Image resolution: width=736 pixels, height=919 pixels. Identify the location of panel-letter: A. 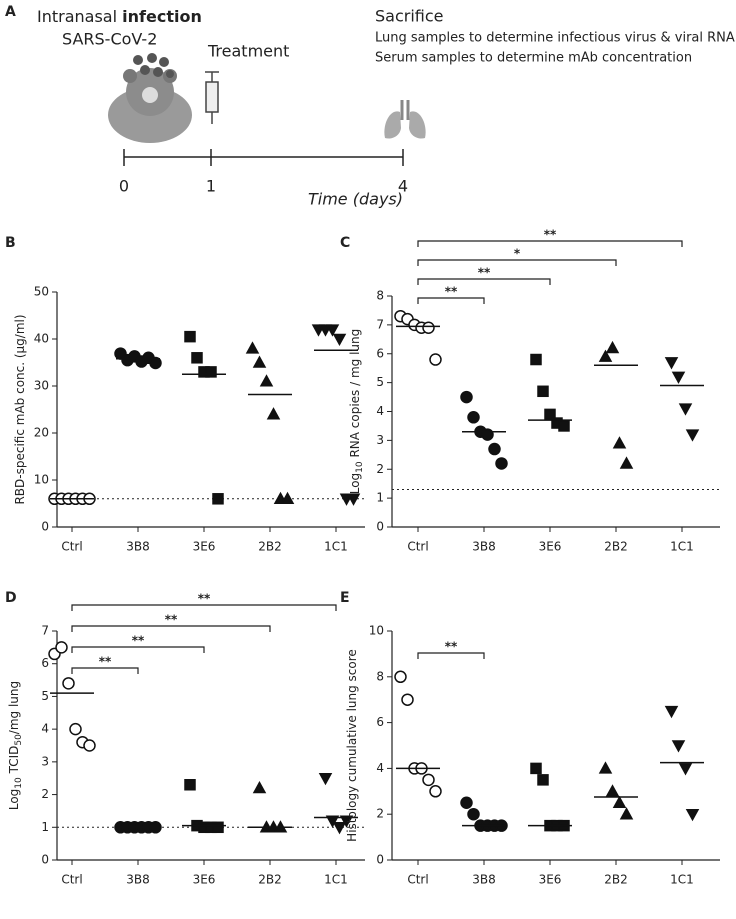
(10, 12).